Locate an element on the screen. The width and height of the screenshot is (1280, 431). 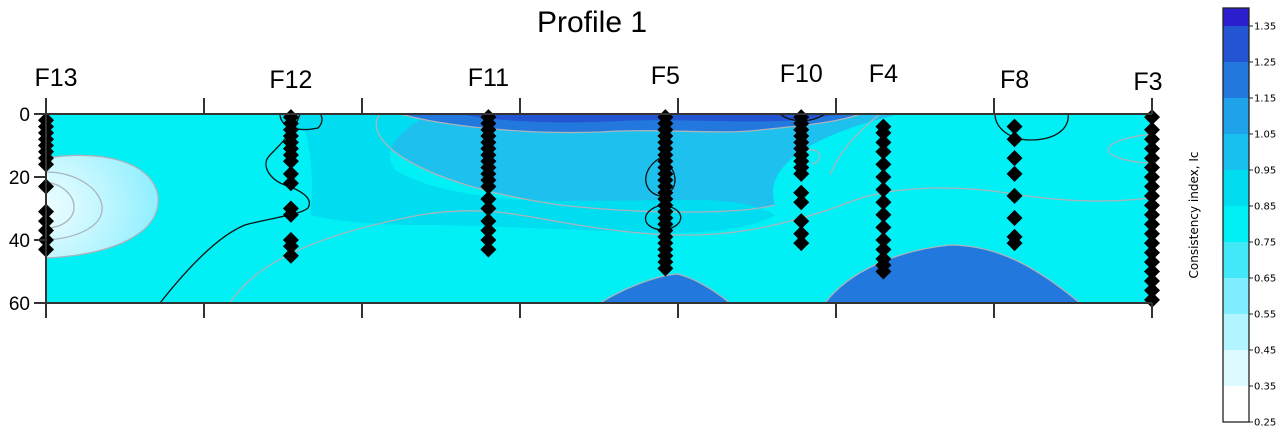
colorbar-tick-label: 0.75 is located at coordinates (1265, 243).